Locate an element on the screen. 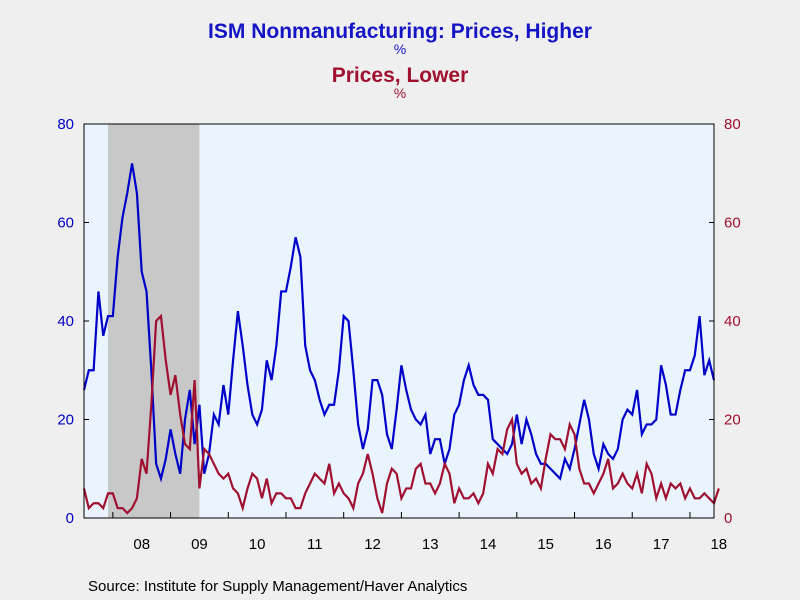 Image resolution: width=800 pixels, height=600 pixels. x-tick-label: 14 is located at coordinates (488, 544).